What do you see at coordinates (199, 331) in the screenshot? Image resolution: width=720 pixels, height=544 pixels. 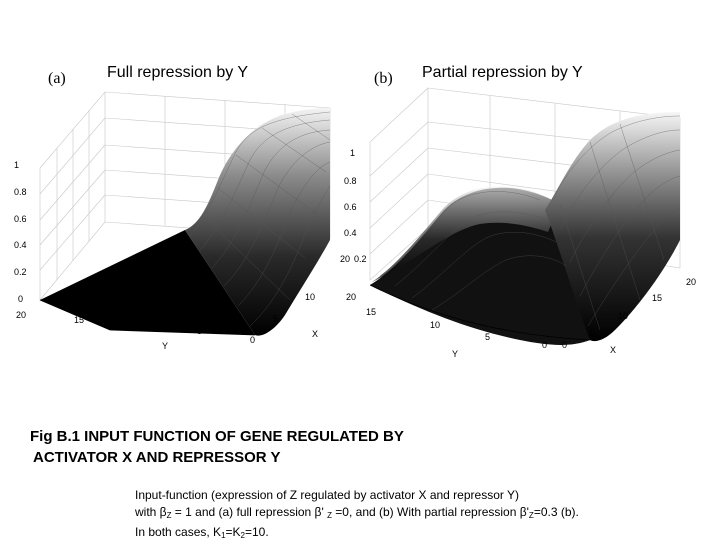 I see `panel-a-y-tick-5: 5` at bounding box center [199, 331].